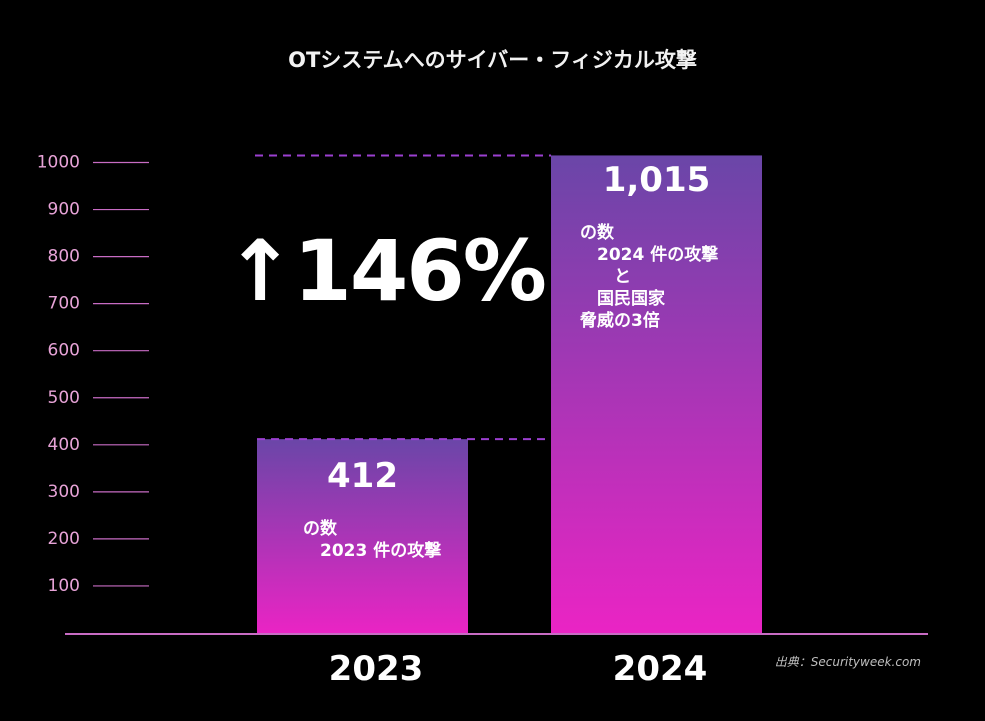 The width and height of the screenshot is (985, 721). I want to click on source-note: 出典：Securityweek.com, so click(847, 662).